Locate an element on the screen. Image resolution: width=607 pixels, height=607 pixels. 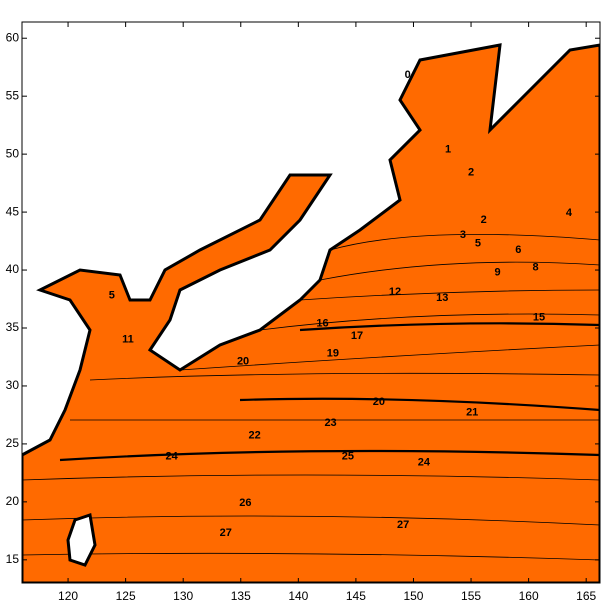
y-tick-label: 15 is located at coordinates (13, 559).